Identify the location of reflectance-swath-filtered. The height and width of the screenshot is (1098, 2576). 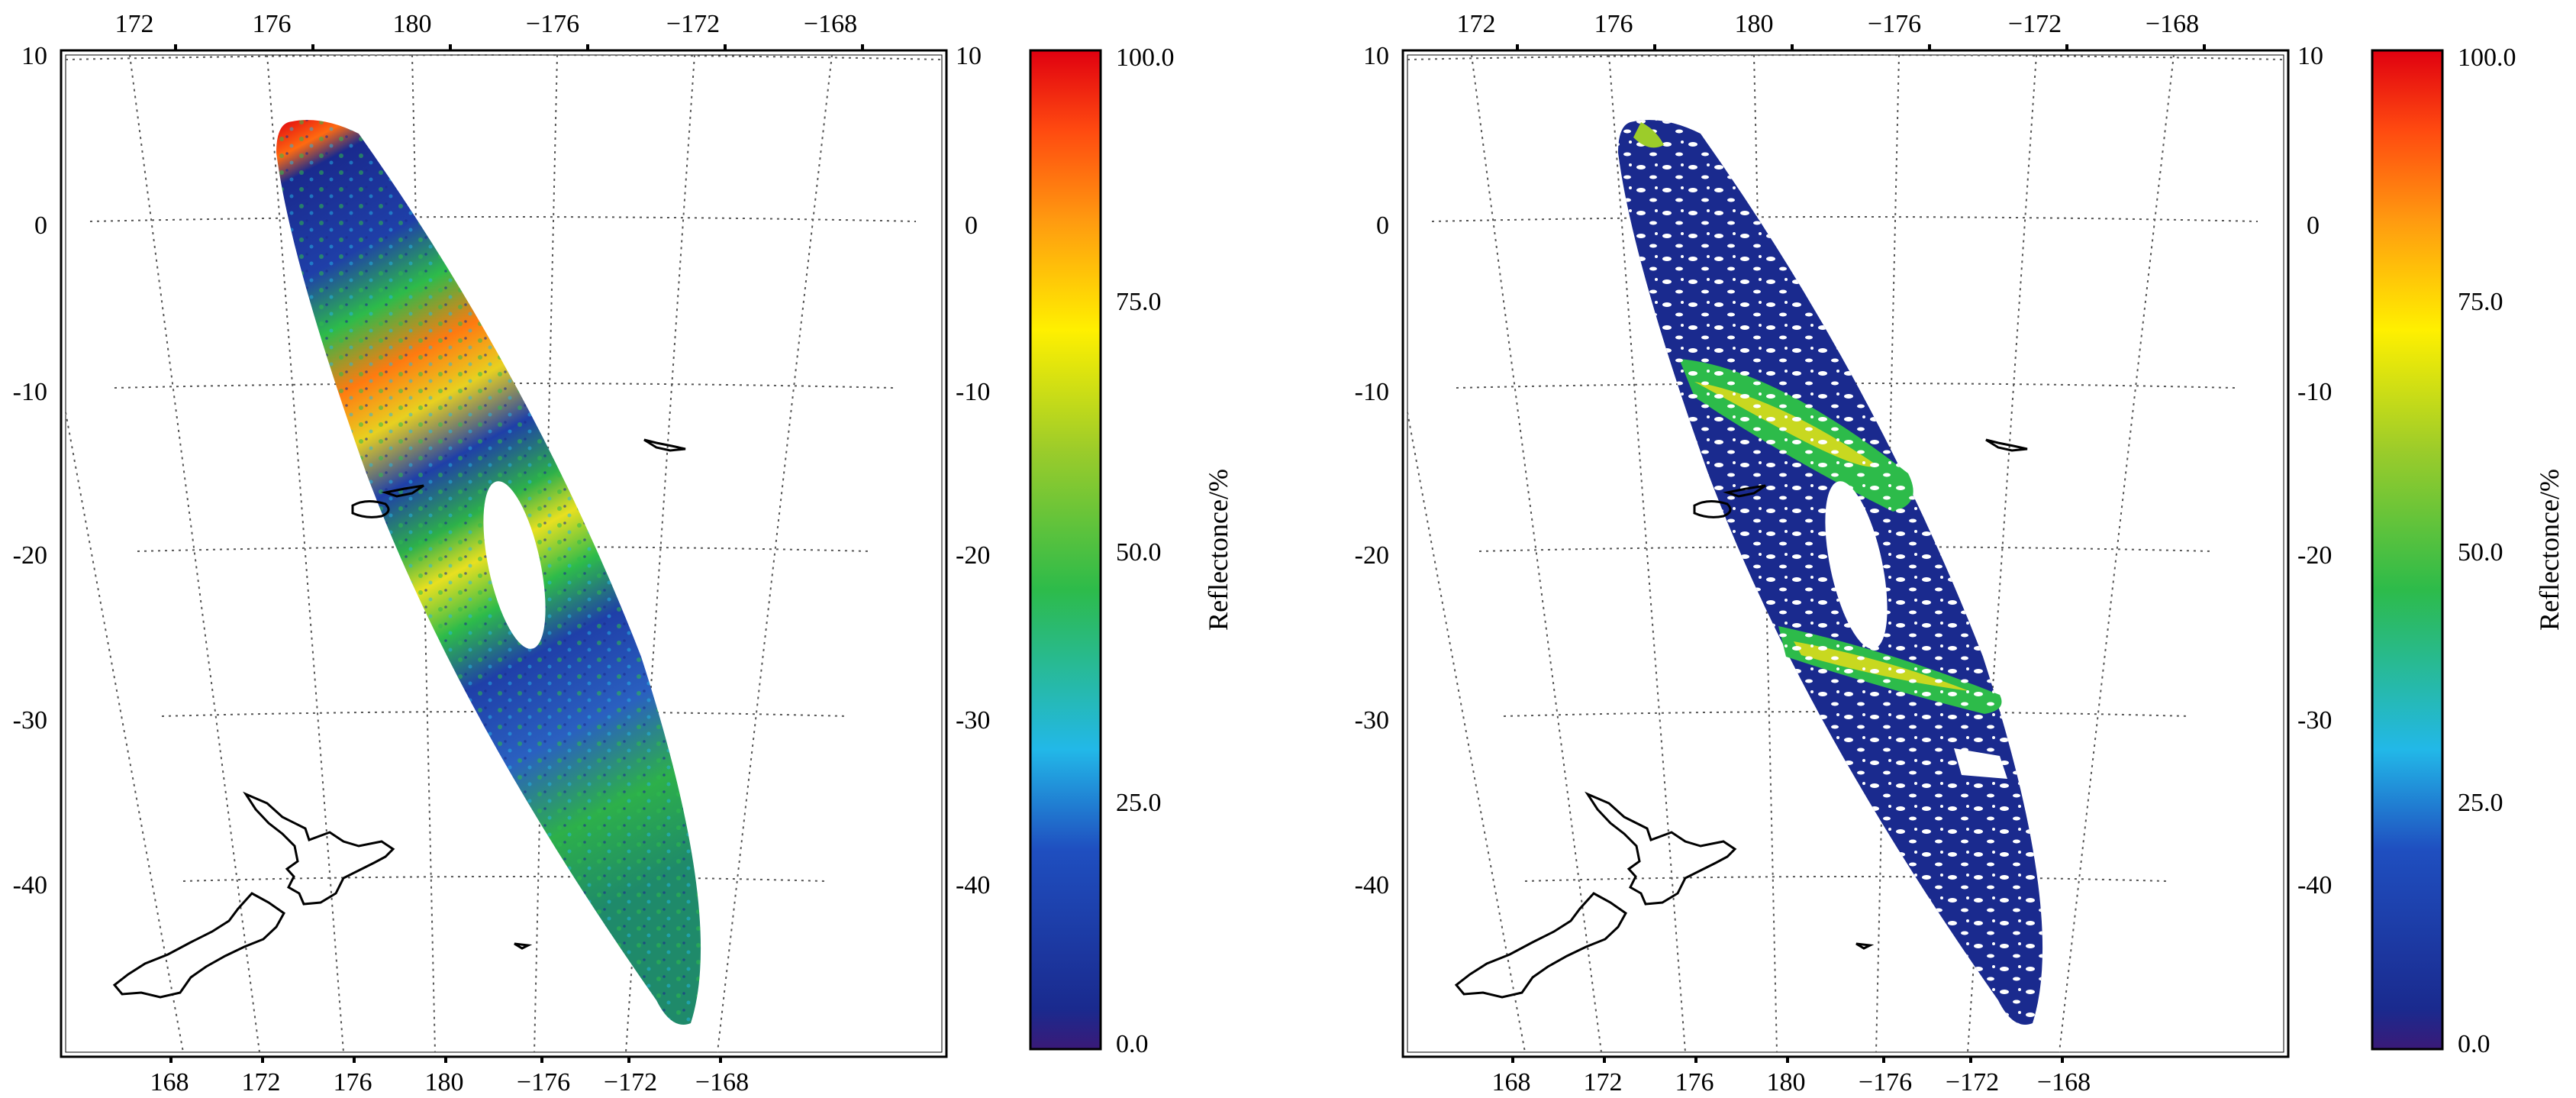
(1831, 572).